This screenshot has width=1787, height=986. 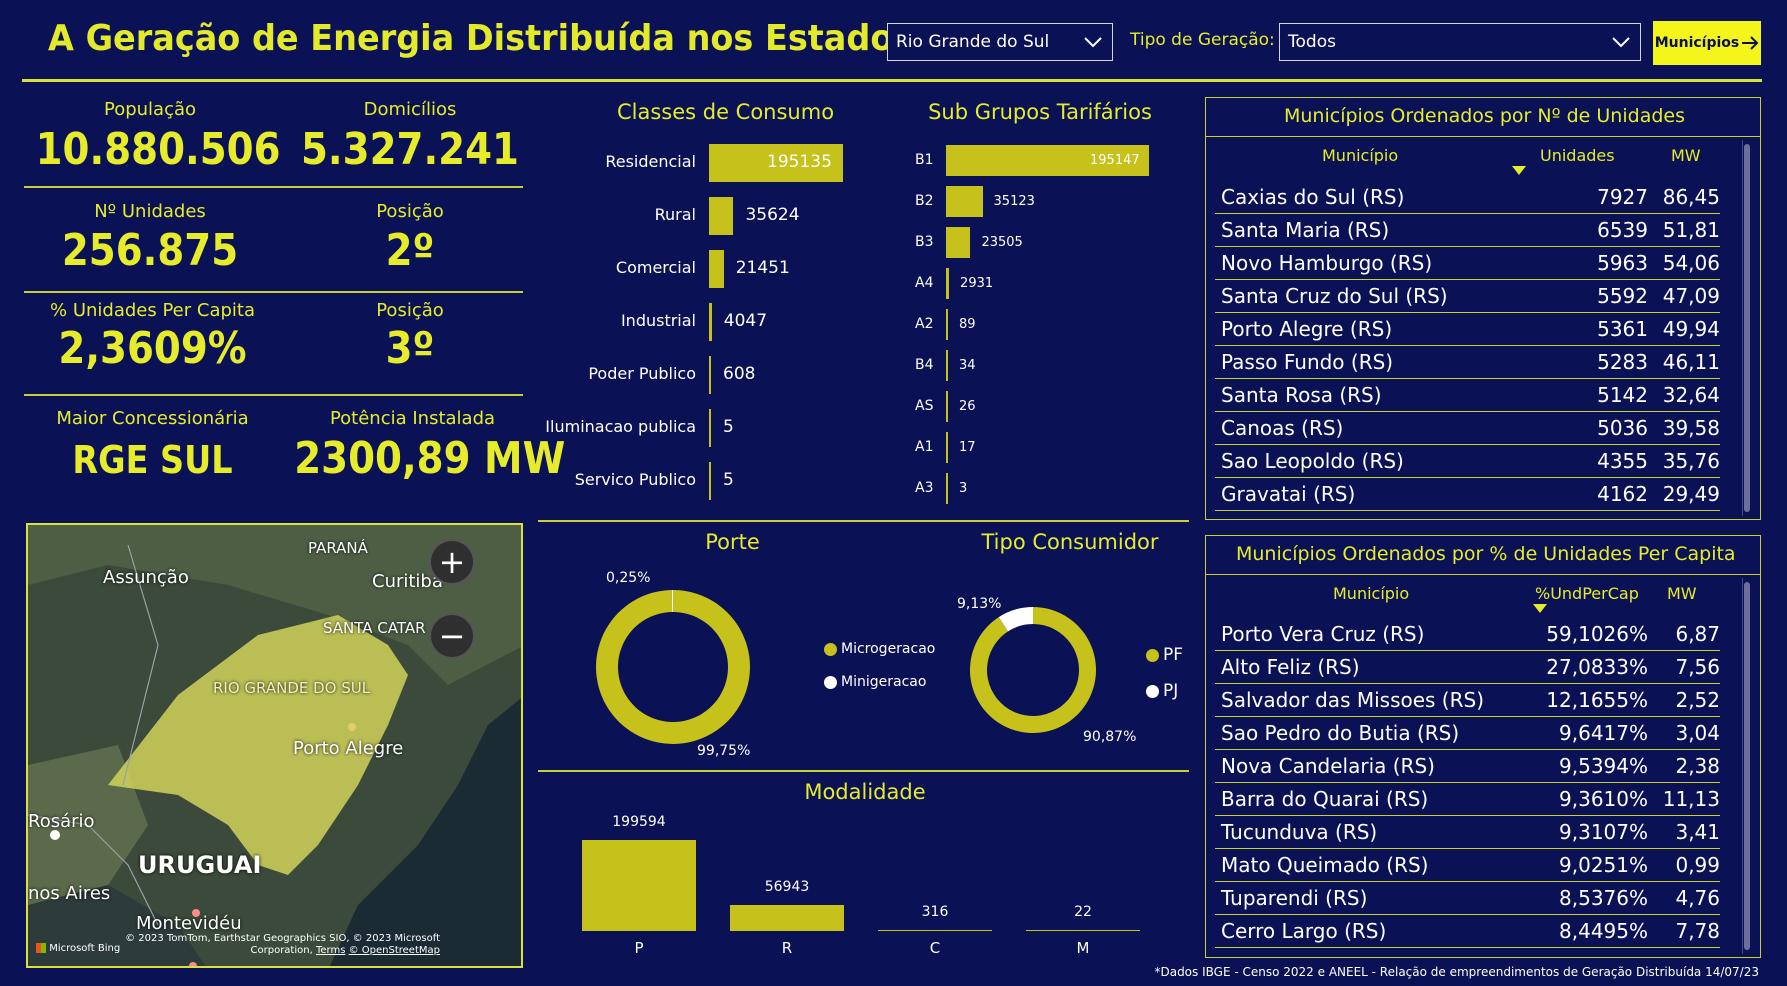 What do you see at coordinates (1467, 428) in the screenshot?
I see `table-row: Canoas (RS) 5036 39,58` at bounding box center [1467, 428].